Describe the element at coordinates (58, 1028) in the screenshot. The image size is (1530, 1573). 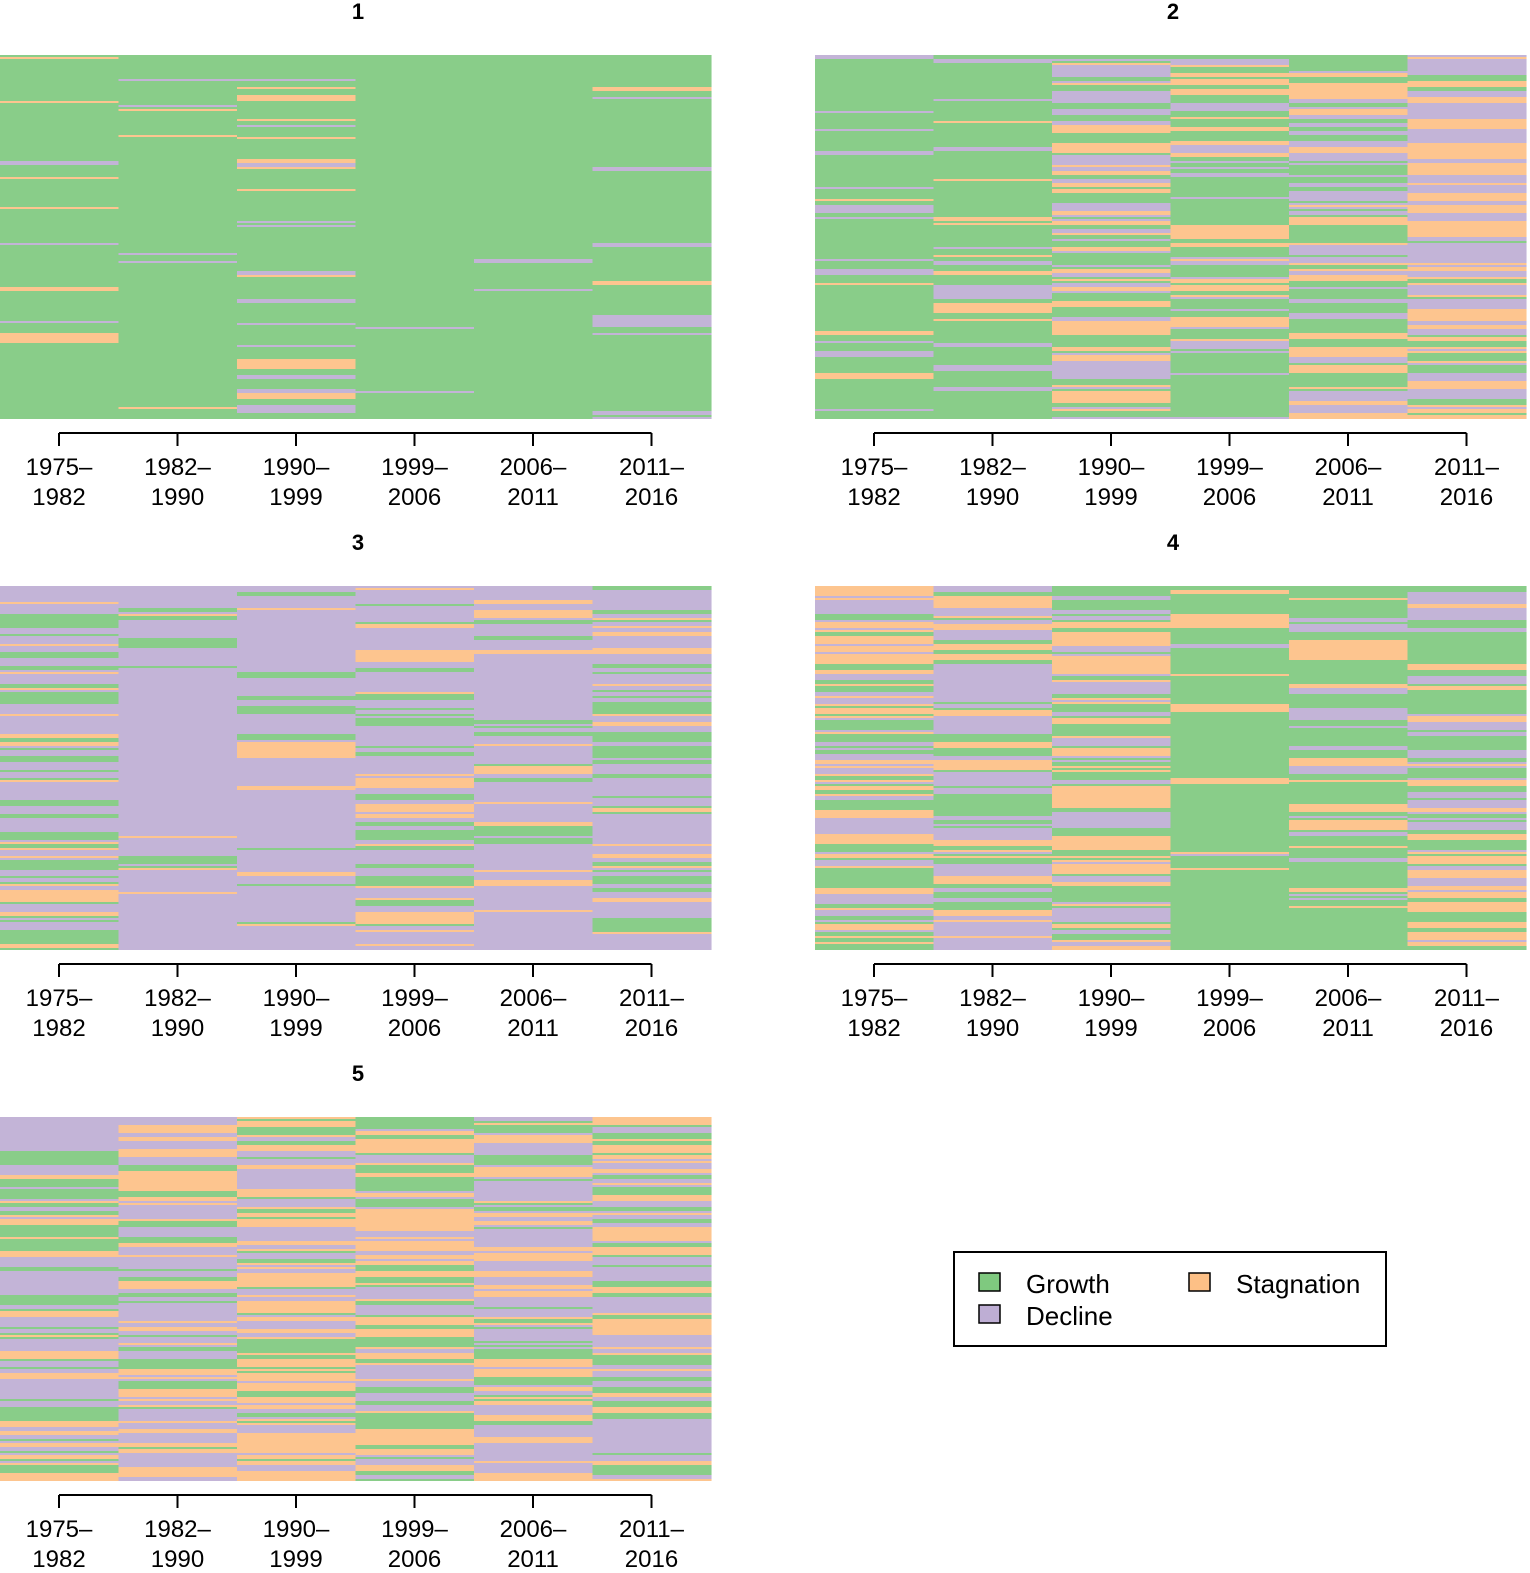
I see `tick-label: 1982` at that location.